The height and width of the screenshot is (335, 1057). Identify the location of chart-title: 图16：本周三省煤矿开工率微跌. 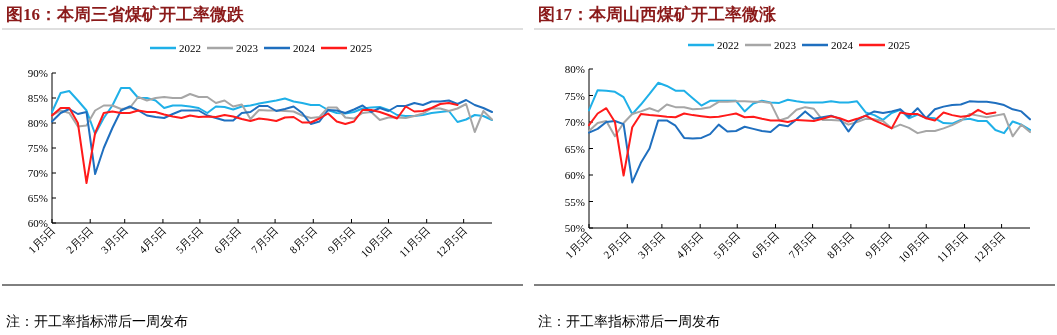
(125, 14).